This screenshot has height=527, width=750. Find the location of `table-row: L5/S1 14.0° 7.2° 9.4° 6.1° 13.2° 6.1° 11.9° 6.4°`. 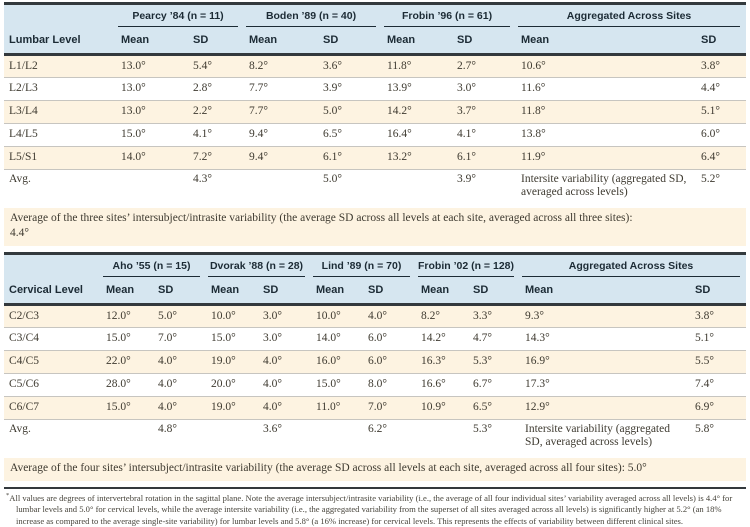

table-row: L5/S1 14.0° 7.2° 9.4° 6.1° 13.2° 6.1° 11.9° 6.4° is located at coordinates (375, 158).